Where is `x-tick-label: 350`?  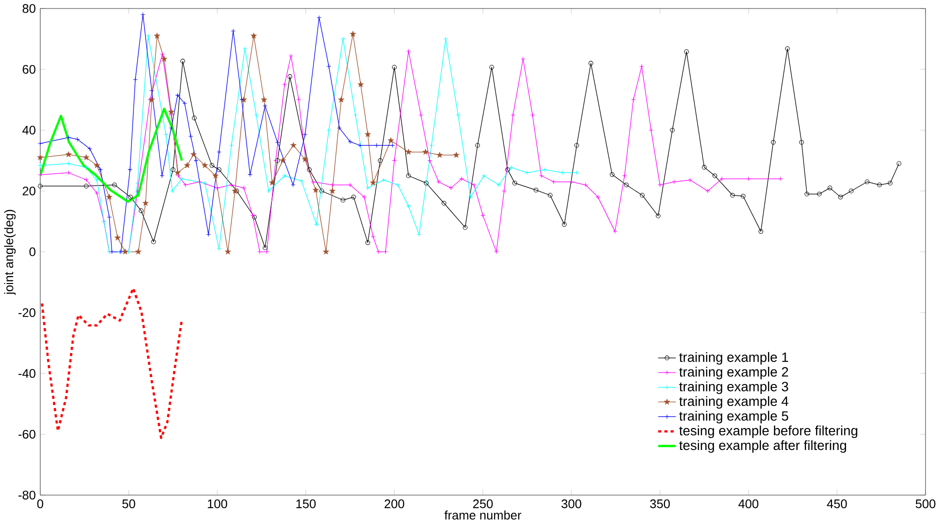 x-tick-label: 350 is located at coordinates (660, 504).